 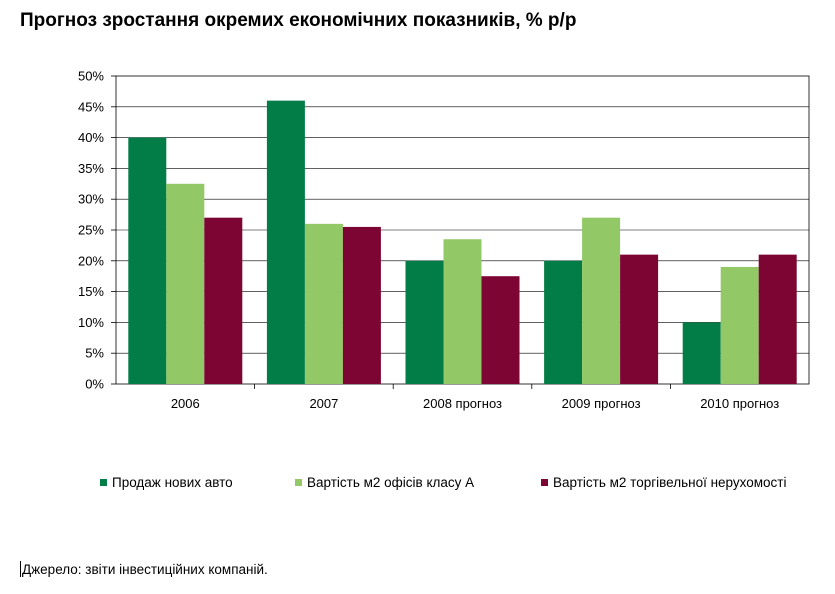 What do you see at coordinates (462, 403) in the screenshot?
I see `x-tick-label: 2008 прогноз` at bounding box center [462, 403].